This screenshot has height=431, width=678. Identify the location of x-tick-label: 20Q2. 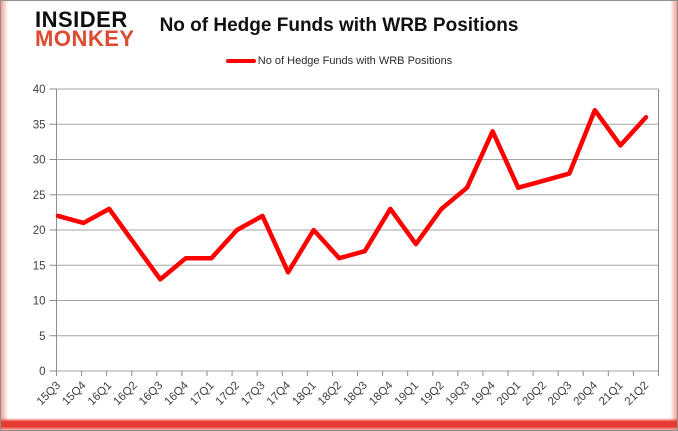
(534, 394).